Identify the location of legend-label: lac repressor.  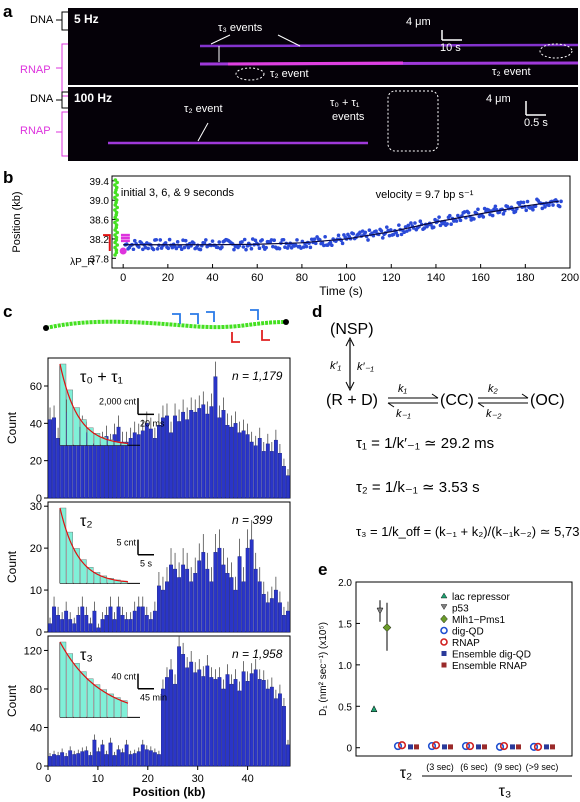
(481, 597).